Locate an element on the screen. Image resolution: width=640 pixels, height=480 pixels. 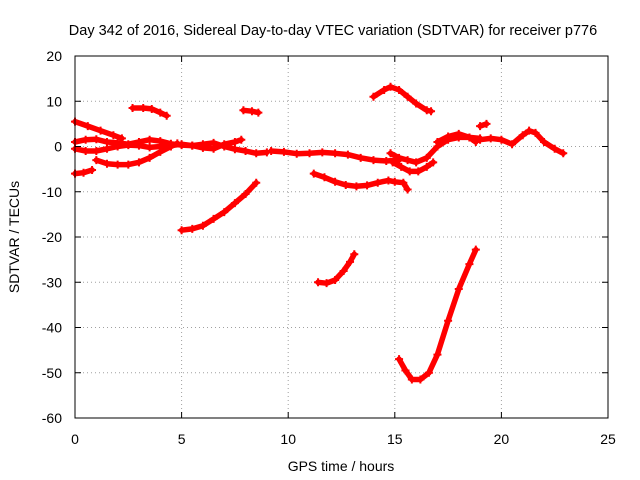
y-tick-label: 0 is located at coordinates (58, 147).